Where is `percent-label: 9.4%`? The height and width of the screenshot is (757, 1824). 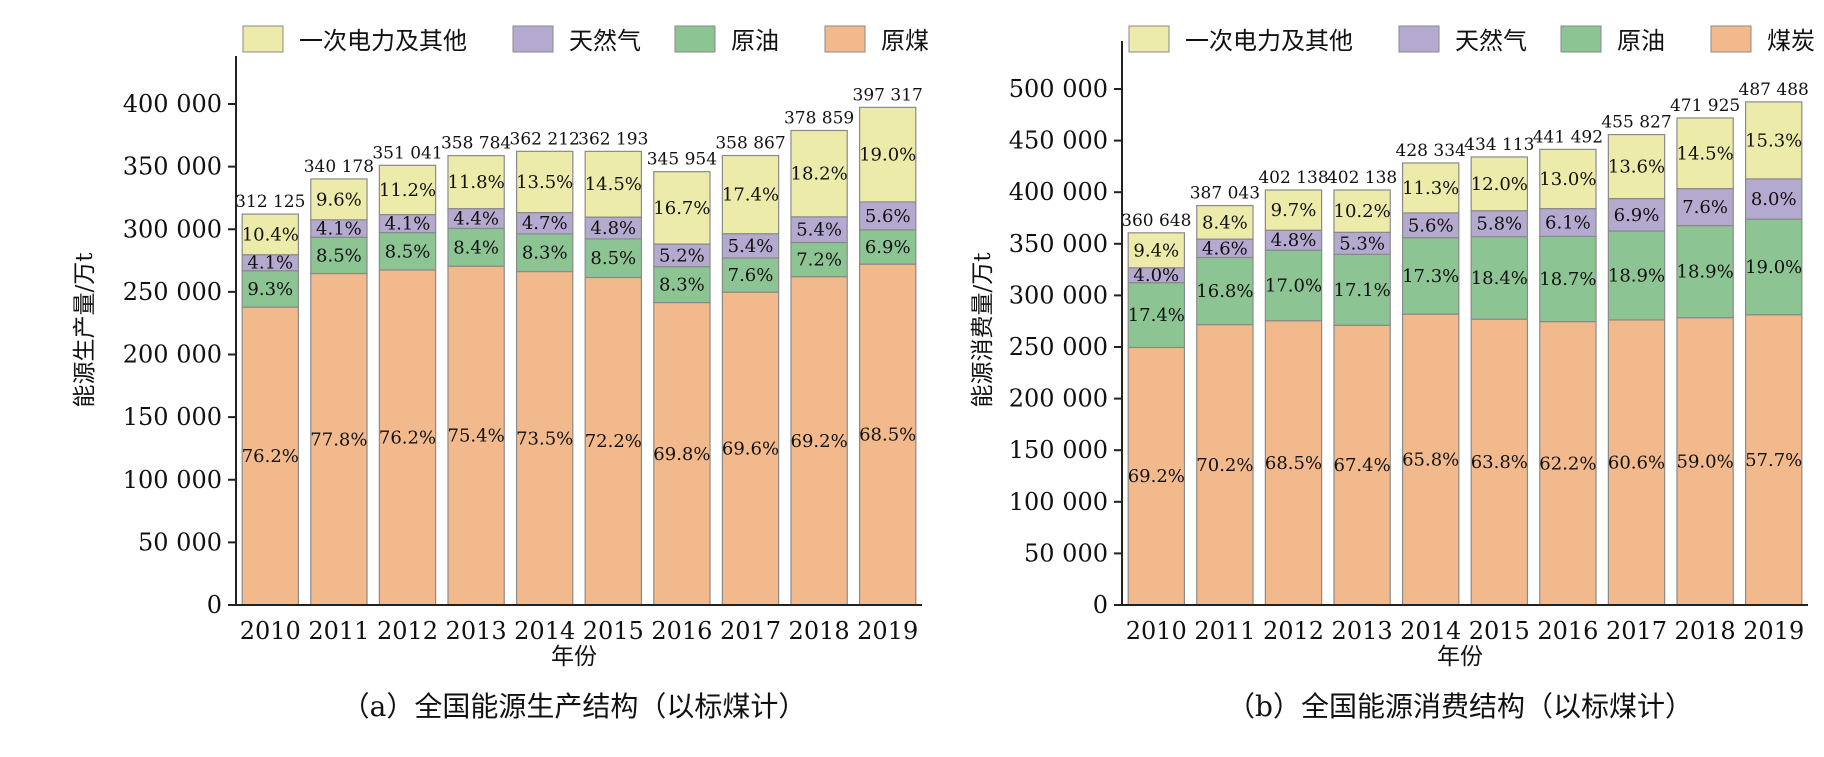 percent-label: 9.4% is located at coordinates (1156, 250).